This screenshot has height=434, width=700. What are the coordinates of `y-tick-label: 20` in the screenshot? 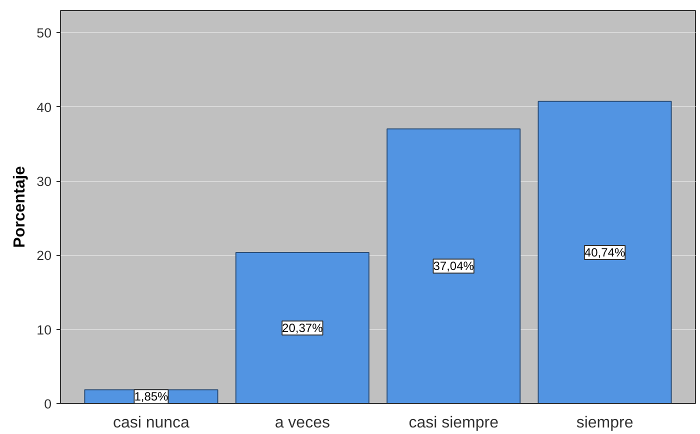 It's located at (44, 256).